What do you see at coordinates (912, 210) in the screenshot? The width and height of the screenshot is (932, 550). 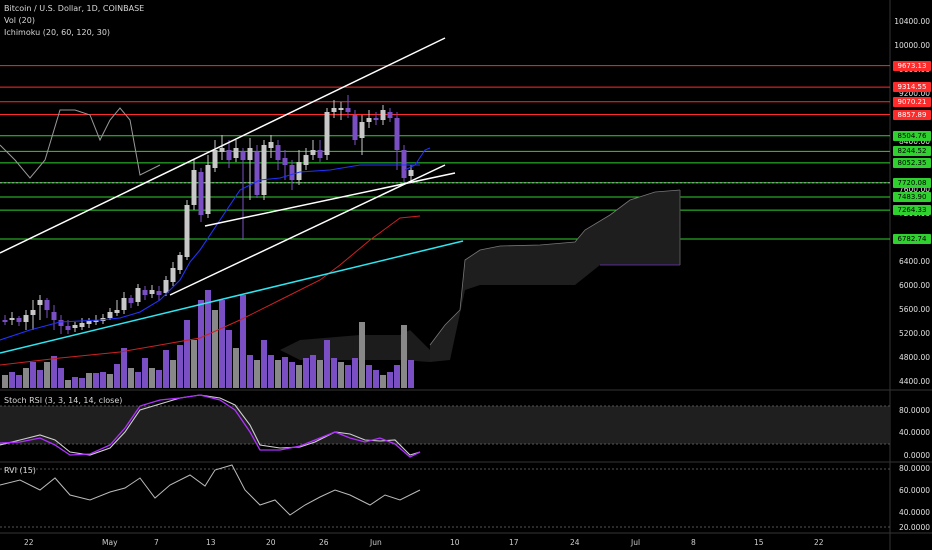 I see `price-level-tag: 7264.33` at bounding box center [912, 210].